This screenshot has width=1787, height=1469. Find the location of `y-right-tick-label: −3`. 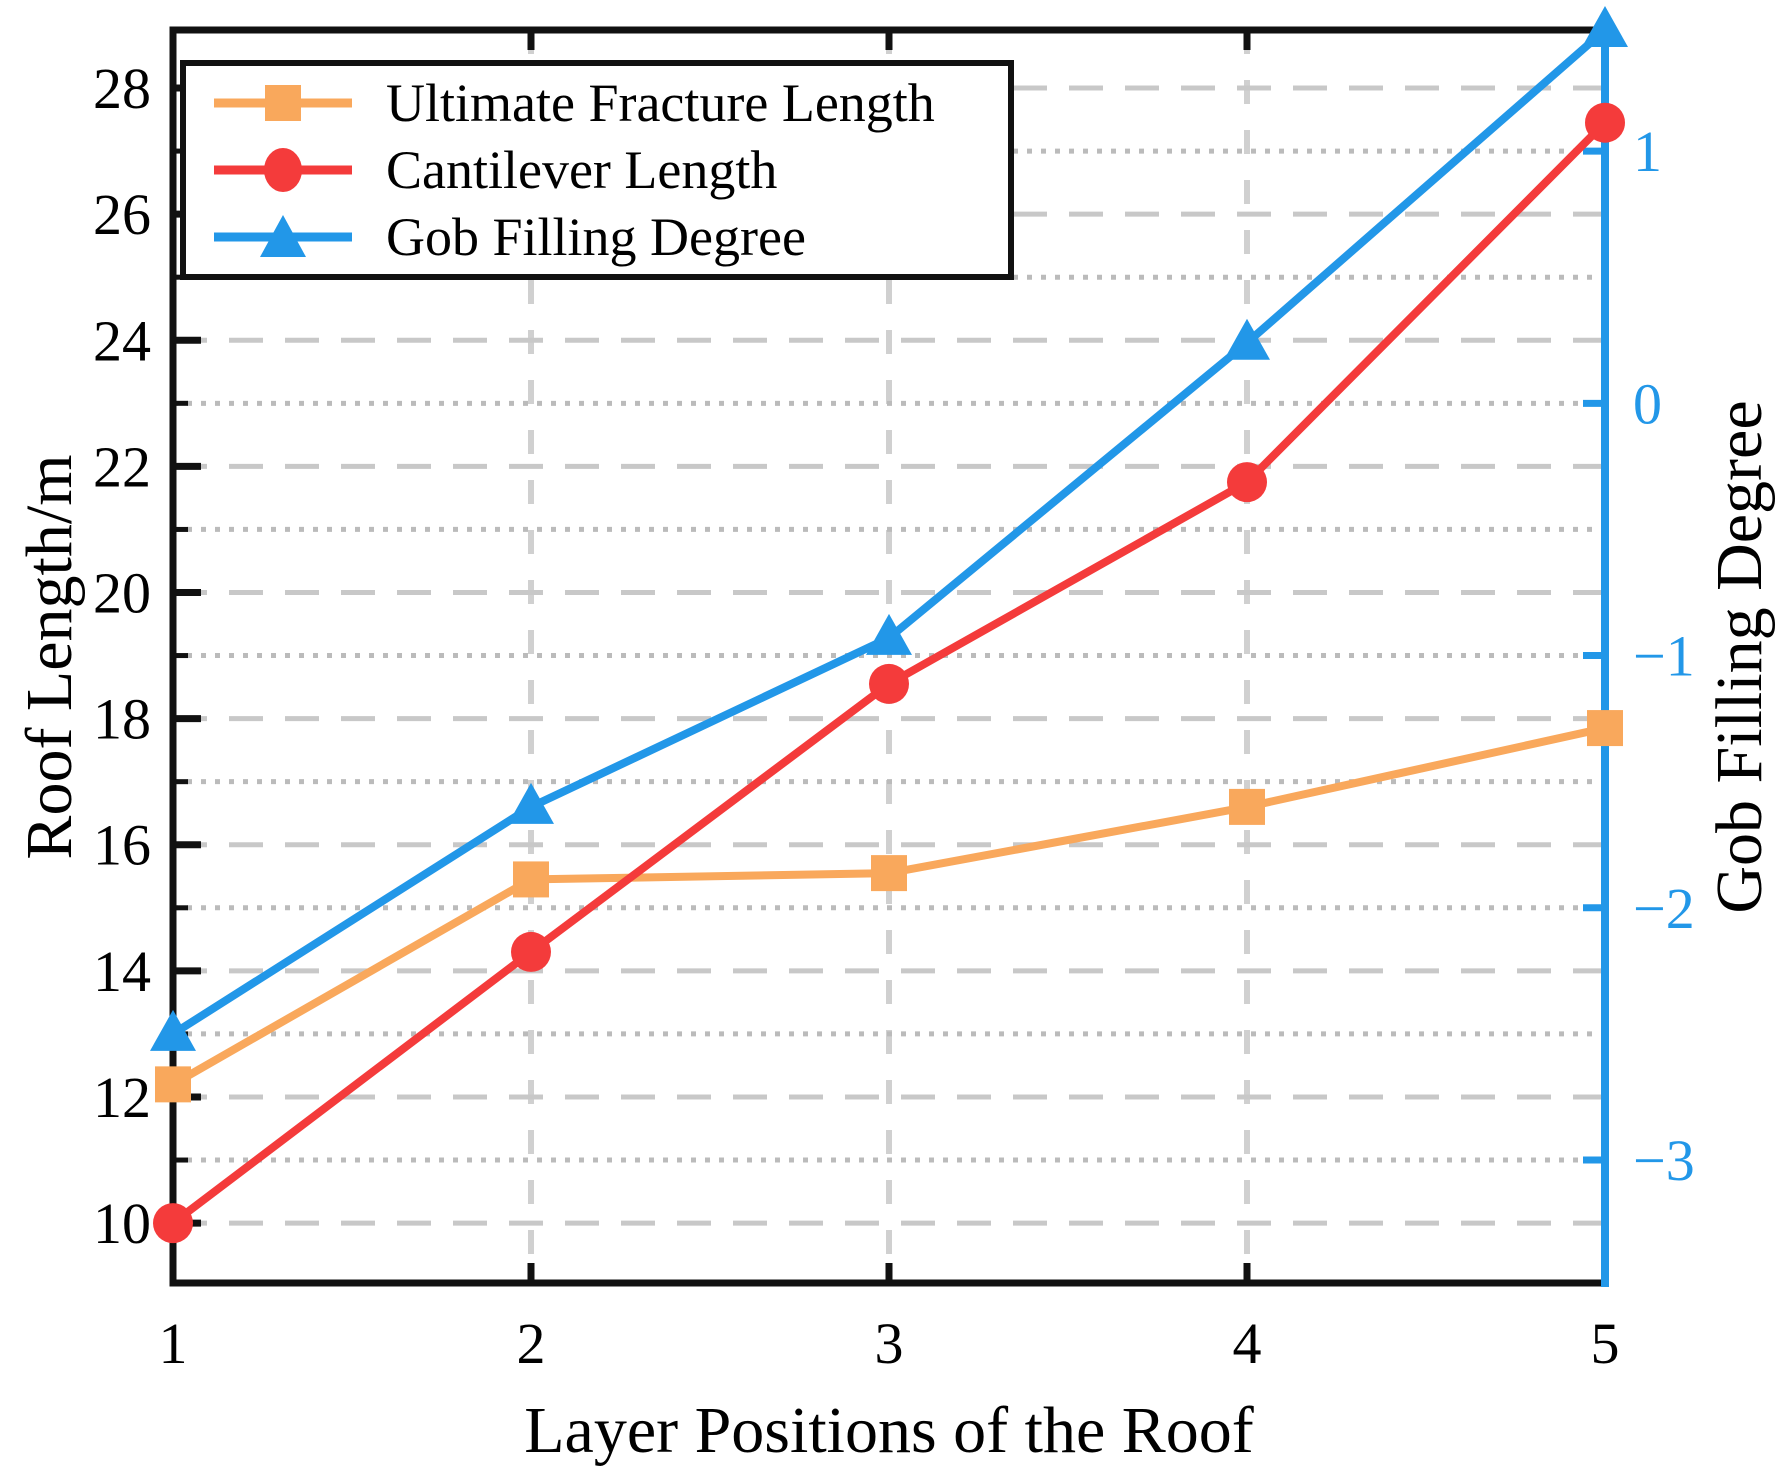

y-right-tick-label: −3 is located at coordinates (1664, 1160).